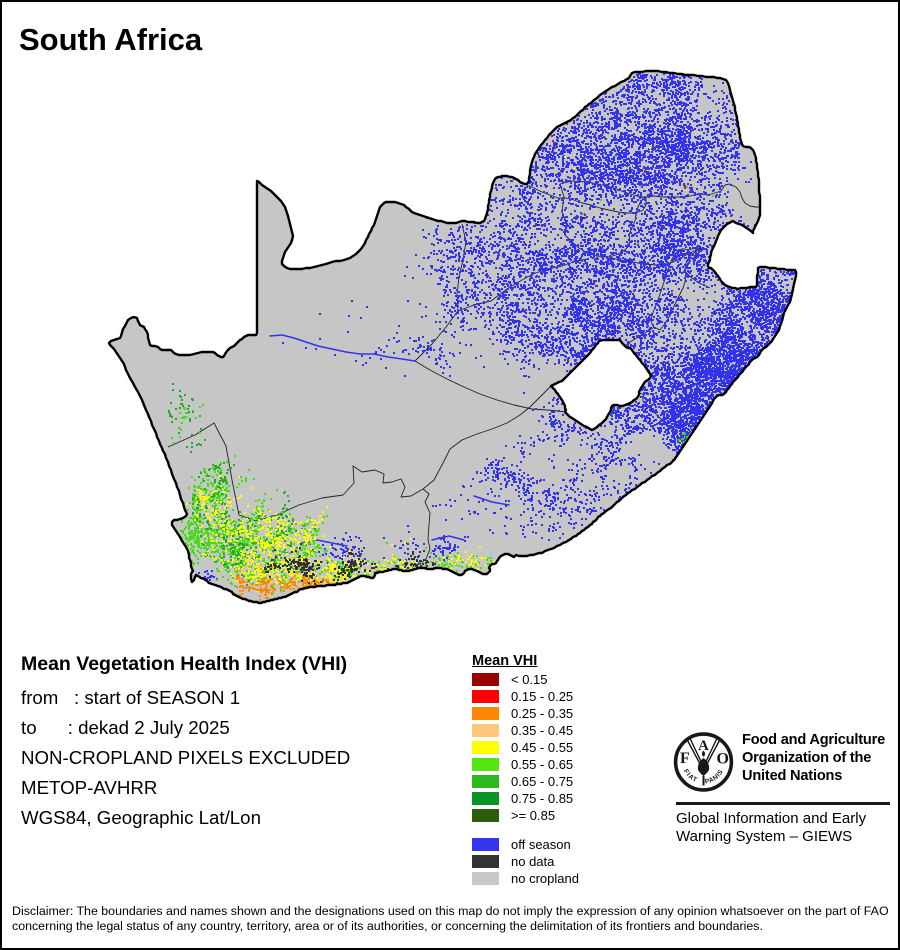 The image size is (900, 950). Describe the element at coordinates (703, 746) in the screenshot. I see `svg-text: A` at that location.